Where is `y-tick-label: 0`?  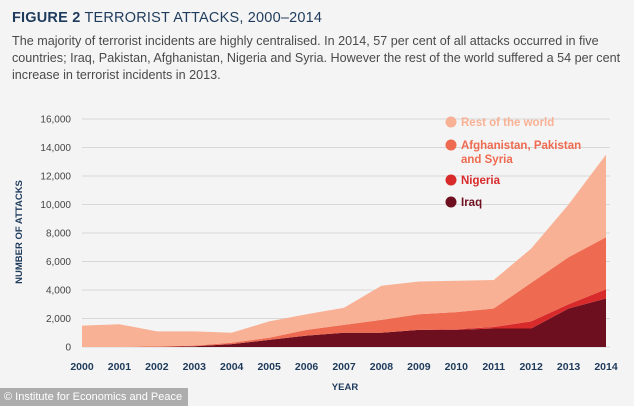
y-tick-label: 0 is located at coordinates (68, 348).